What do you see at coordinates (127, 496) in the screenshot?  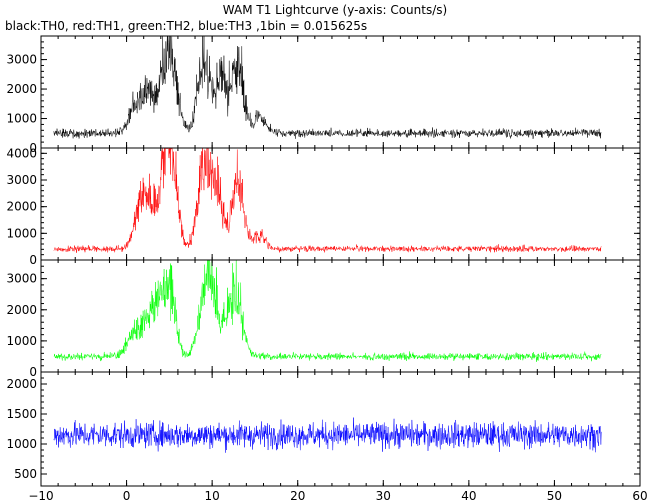 I see `x-tick-label: 0` at bounding box center [127, 496].